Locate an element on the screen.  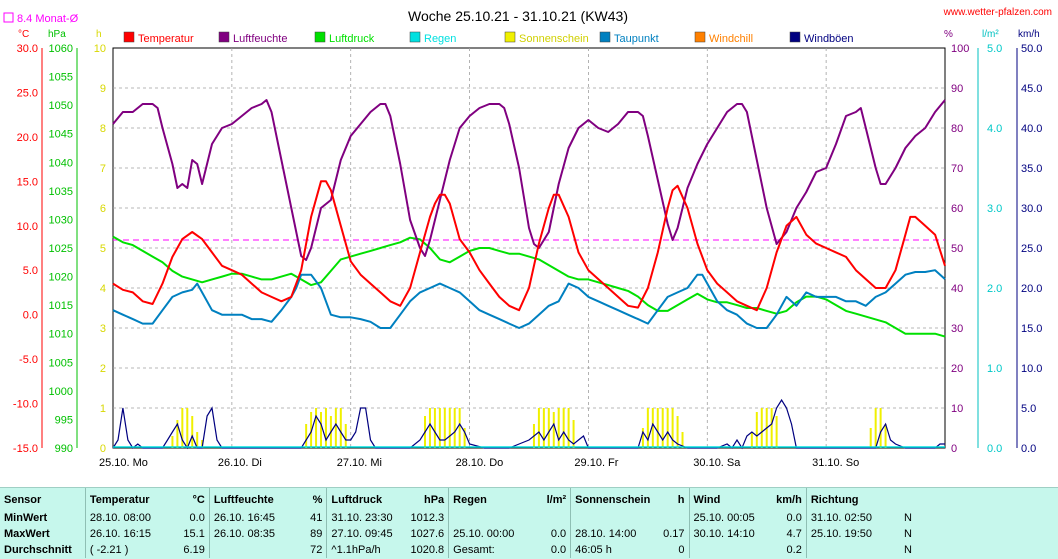
temp-tick-label: 0.0 is located at coordinates (30, 316).